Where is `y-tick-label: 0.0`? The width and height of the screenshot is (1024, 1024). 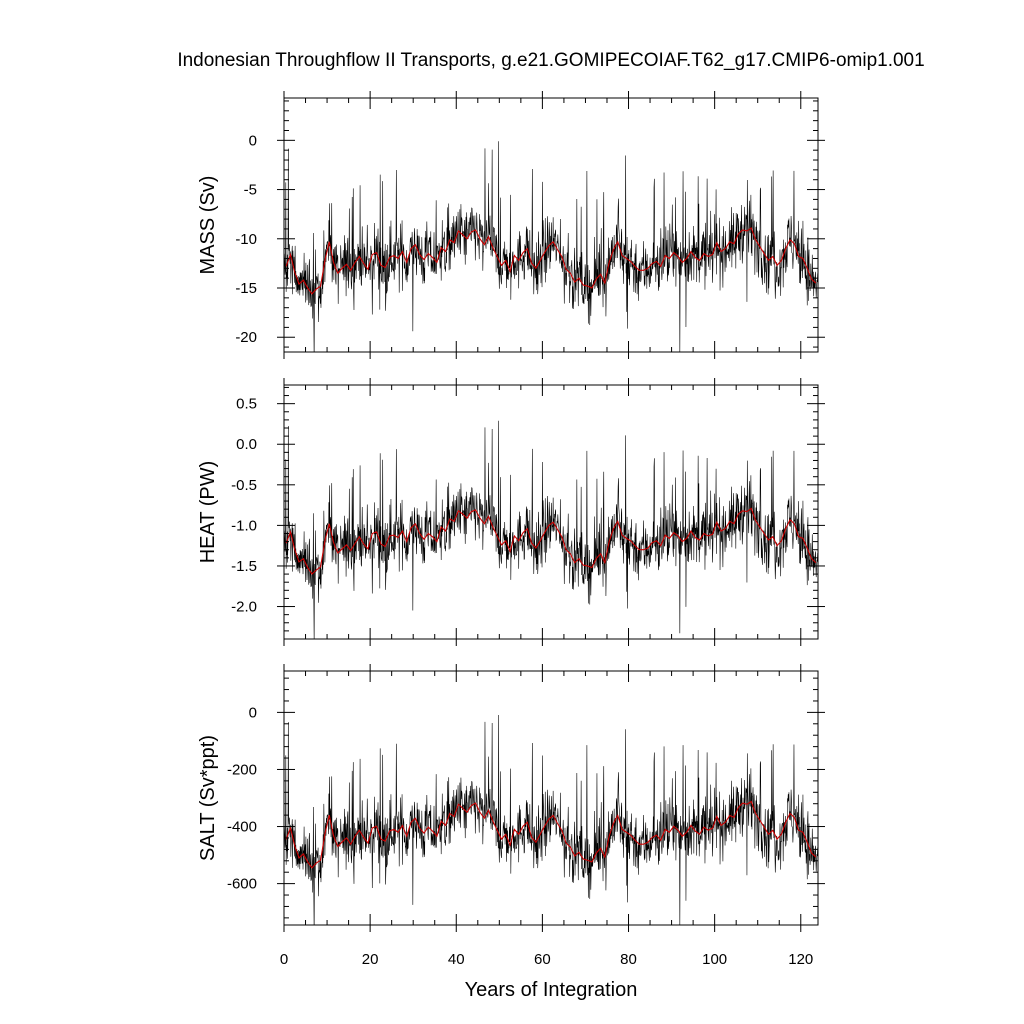
y-tick-label: 0.0 is located at coordinates (246, 444).